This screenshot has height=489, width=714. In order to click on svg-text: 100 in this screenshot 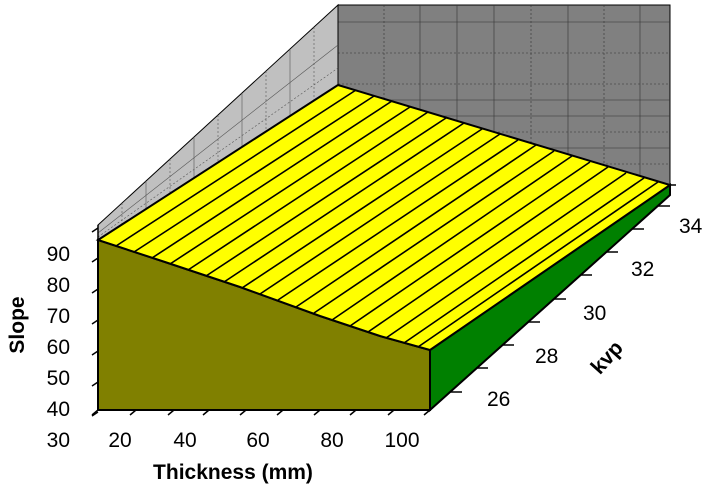, I will do `click(401, 440)`.